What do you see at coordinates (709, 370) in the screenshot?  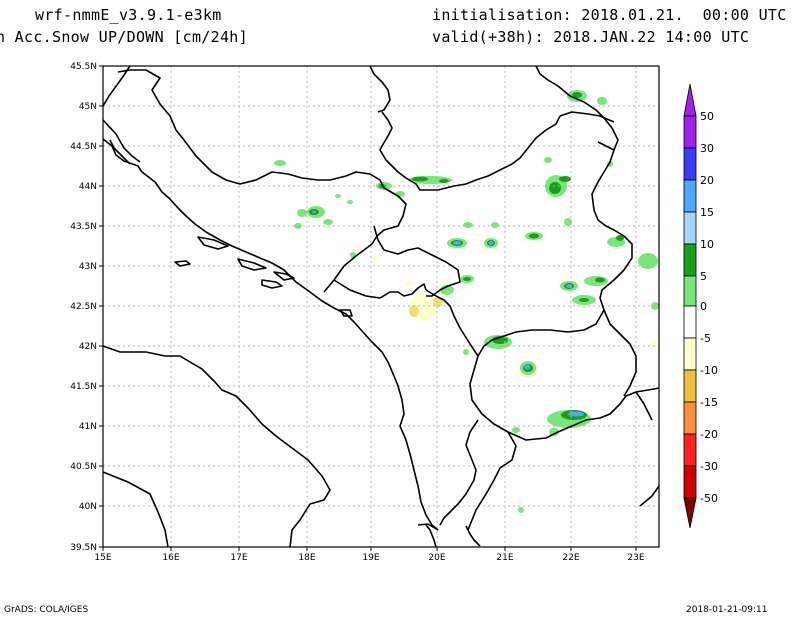 I see `colorbar-label: -10` at bounding box center [709, 370].